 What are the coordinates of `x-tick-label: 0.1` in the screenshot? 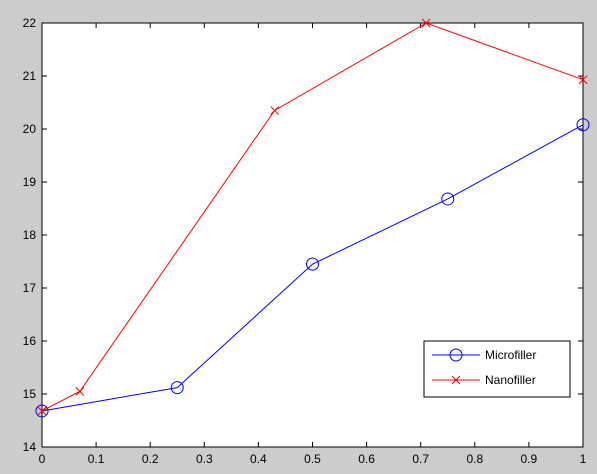 It's located at (96, 459).